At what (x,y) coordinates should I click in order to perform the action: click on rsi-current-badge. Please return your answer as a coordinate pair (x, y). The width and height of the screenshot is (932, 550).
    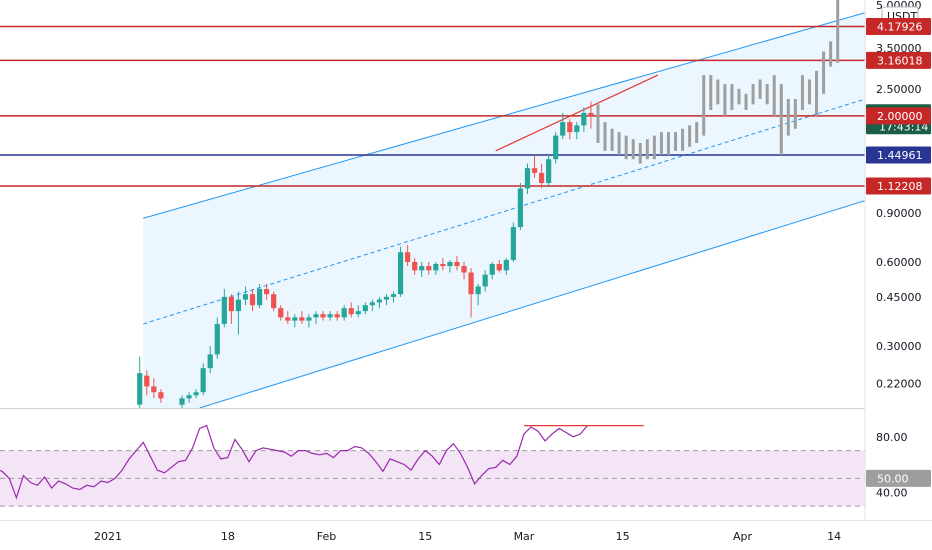
    Looking at the image, I should click on (898, 478).